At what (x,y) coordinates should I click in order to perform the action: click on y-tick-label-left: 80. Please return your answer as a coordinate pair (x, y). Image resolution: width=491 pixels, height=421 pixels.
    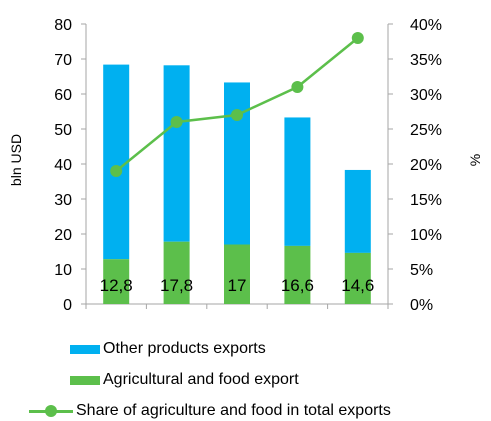
    Looking at the image, I should click on (63, 25).